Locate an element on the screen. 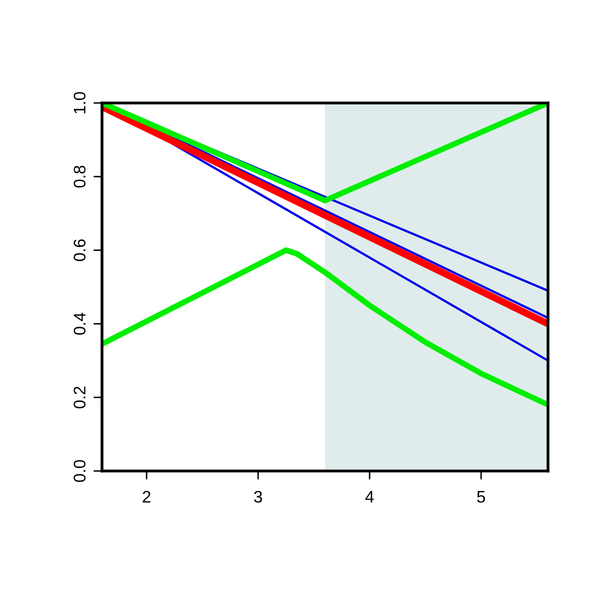 This screenshot has height=600, width=600. x-tick-label: 3 is located at coordinates (258, 496).